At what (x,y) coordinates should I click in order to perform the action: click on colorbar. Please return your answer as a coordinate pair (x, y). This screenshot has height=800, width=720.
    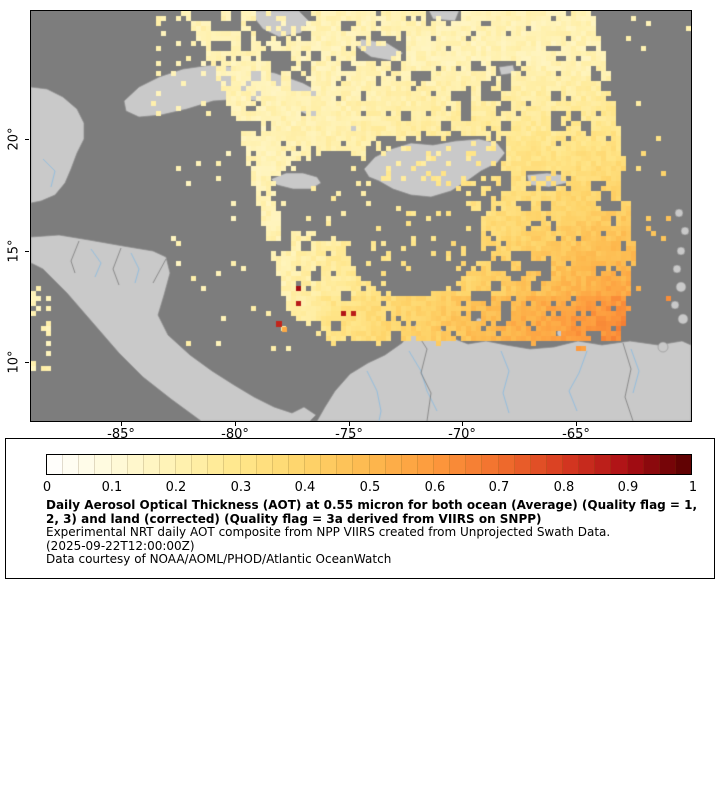
    Looking at the image, I should click on (369, 464).